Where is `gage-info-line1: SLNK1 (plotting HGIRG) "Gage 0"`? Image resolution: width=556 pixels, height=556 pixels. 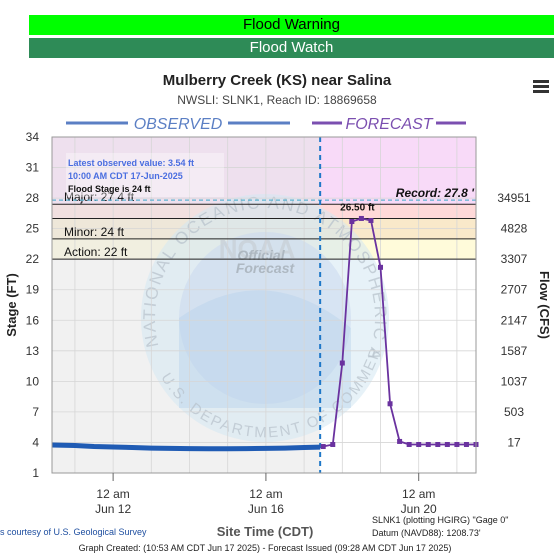 gage-info-line1: SLNK1 (plotting HGIRG) "Gage 0" is located at coordinates (440, 520).